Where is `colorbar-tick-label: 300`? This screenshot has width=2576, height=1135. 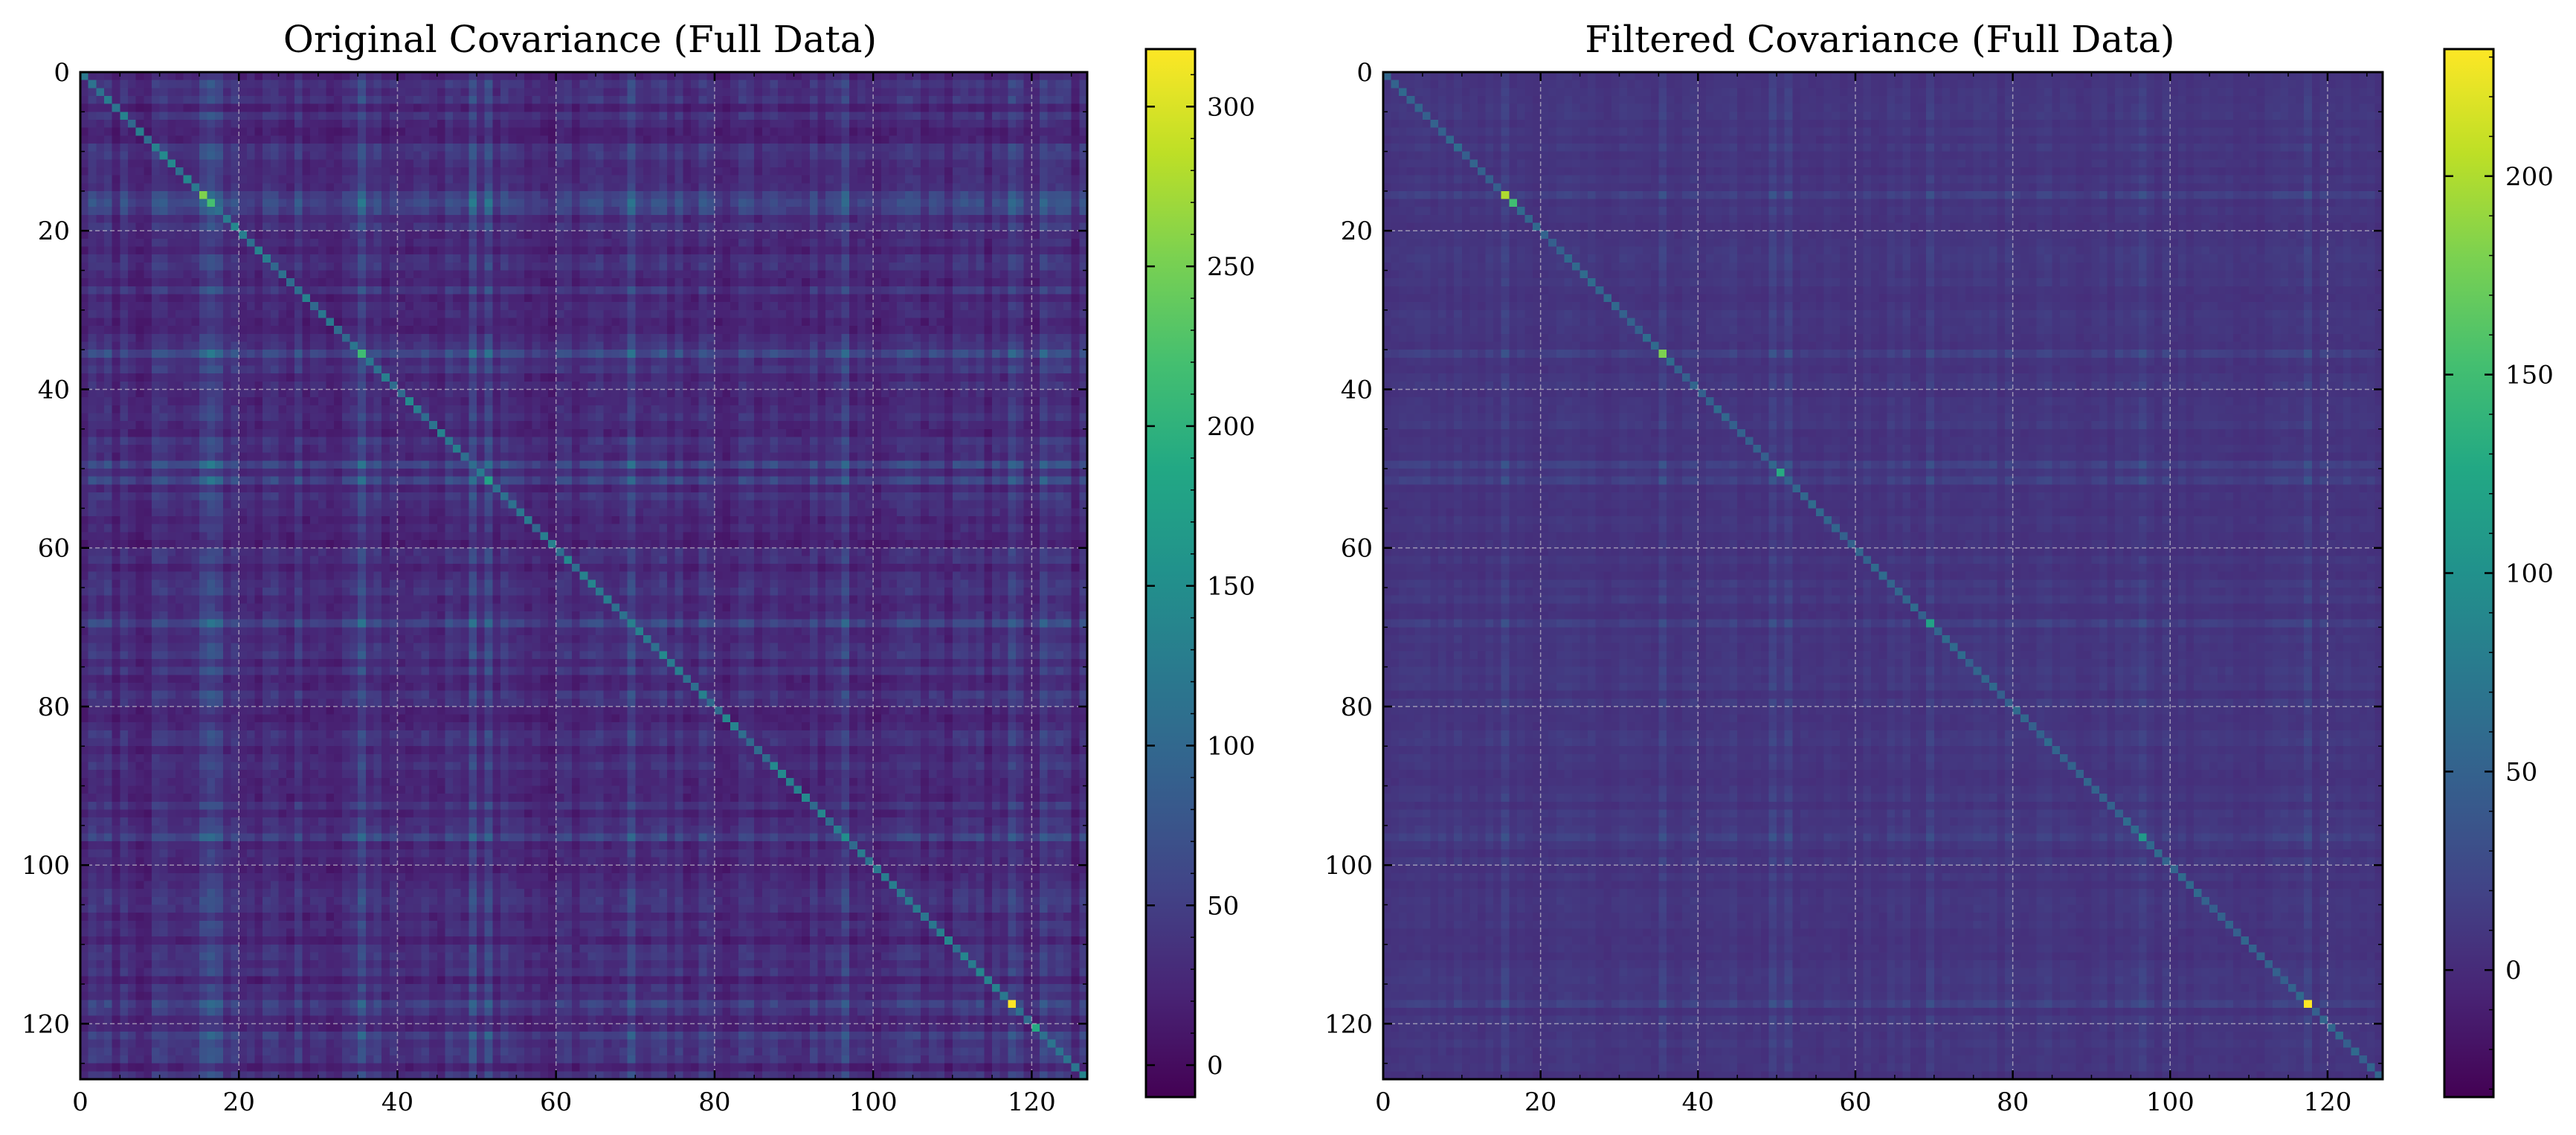 colorbar-tick-label: 300 is located at coordinates (1231, 107).